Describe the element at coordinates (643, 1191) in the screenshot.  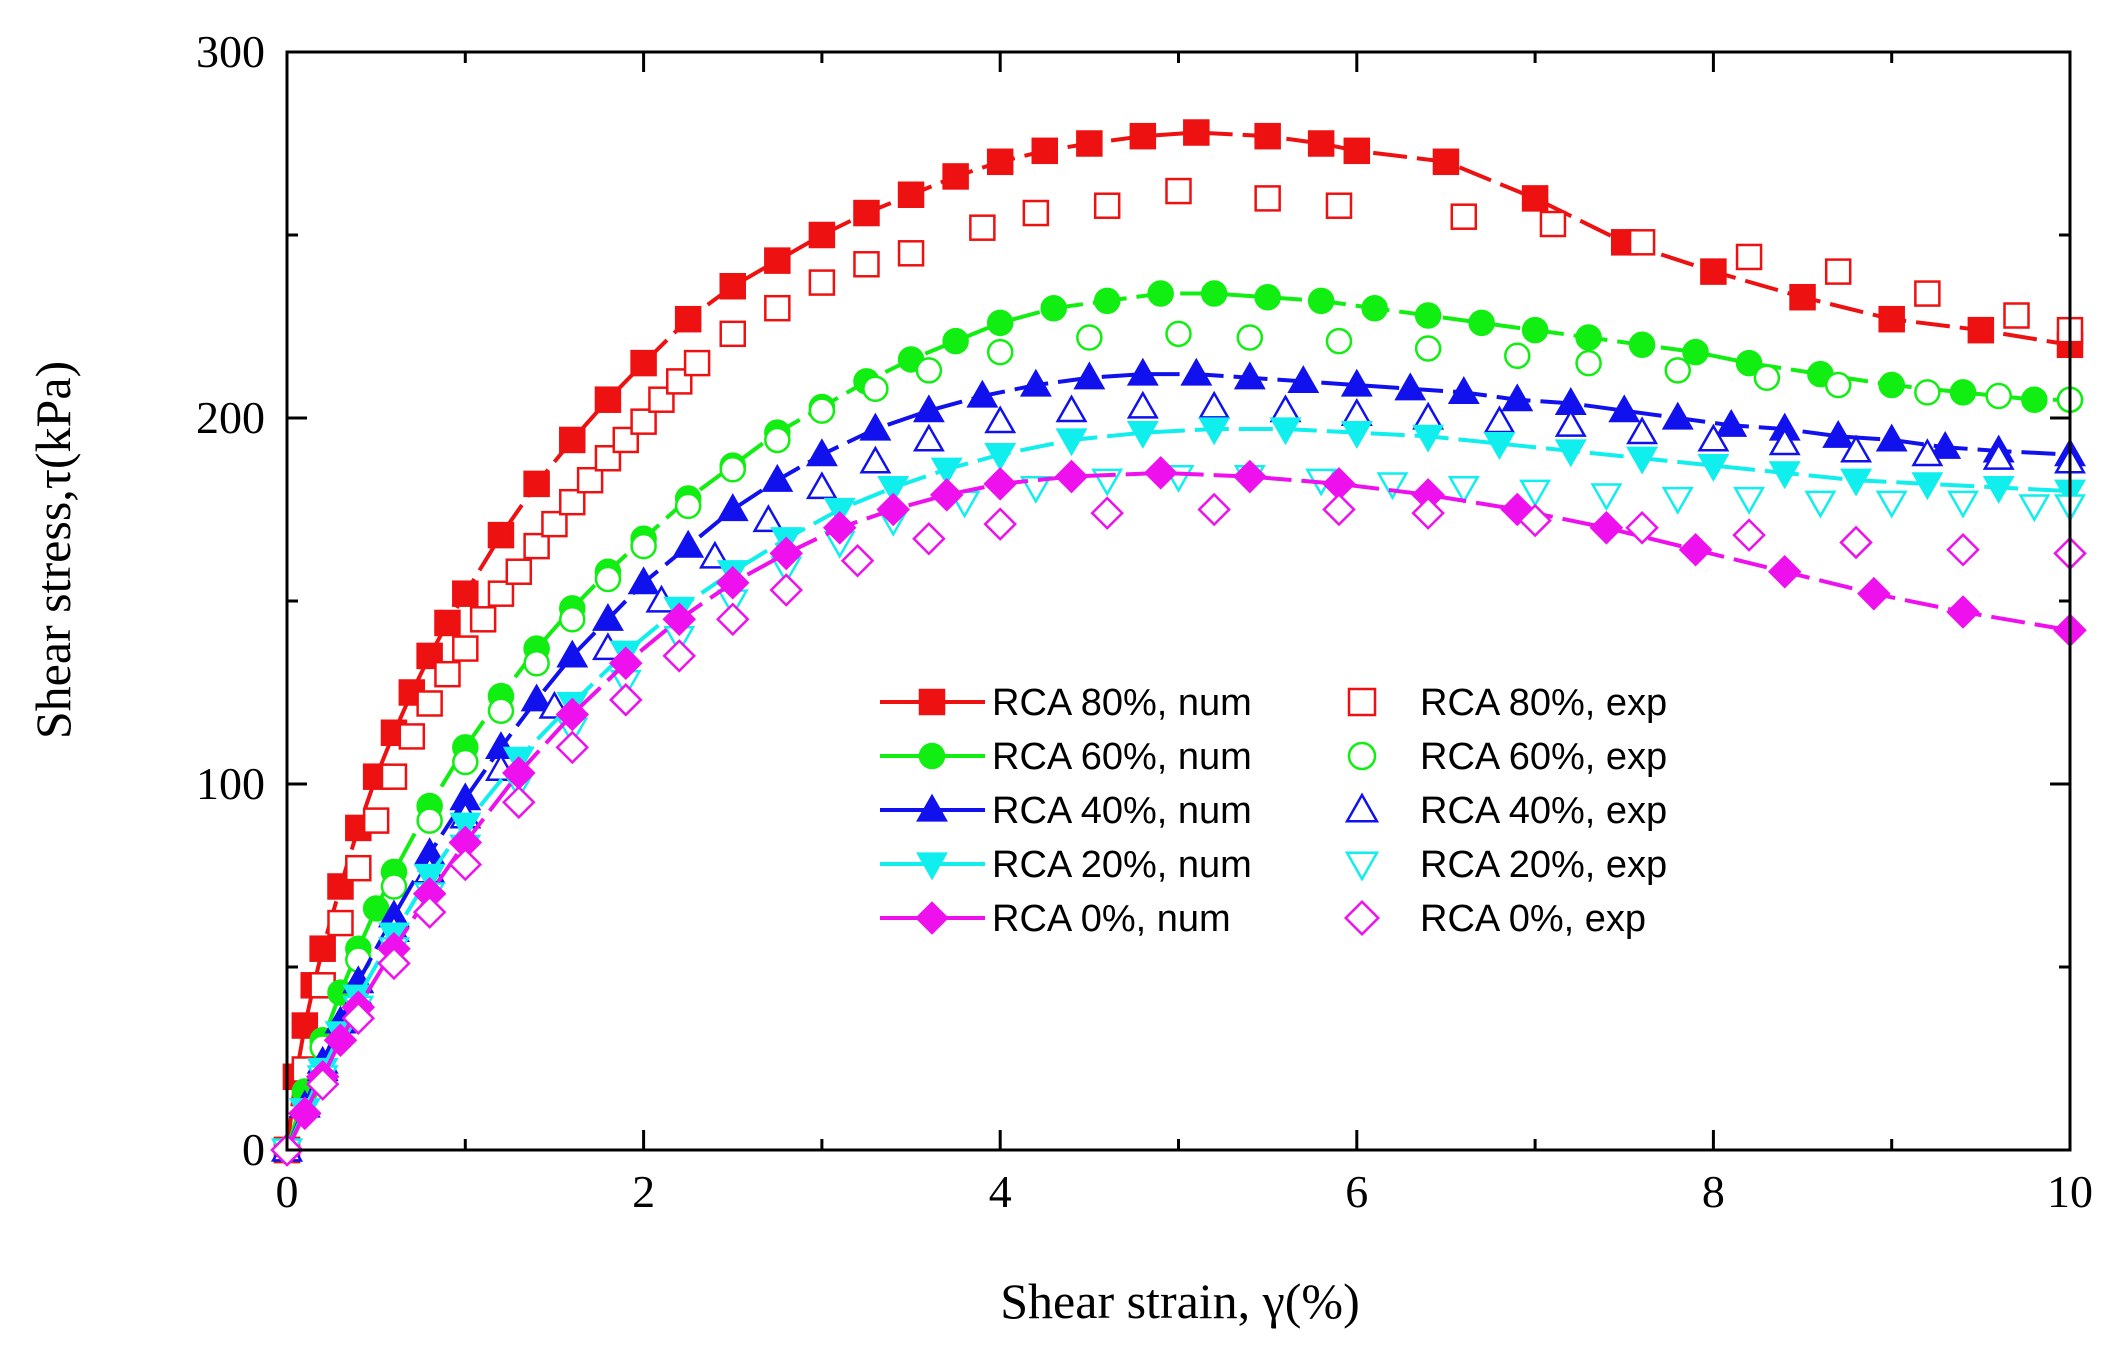
I see `x-tick-label: 2` at that location.